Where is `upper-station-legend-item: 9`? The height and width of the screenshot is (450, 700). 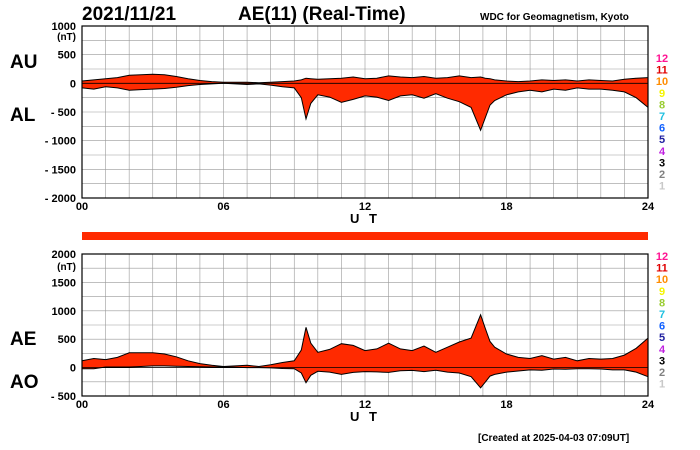
upper-station-legend-item: 9 is located at coordinates (662, 94).